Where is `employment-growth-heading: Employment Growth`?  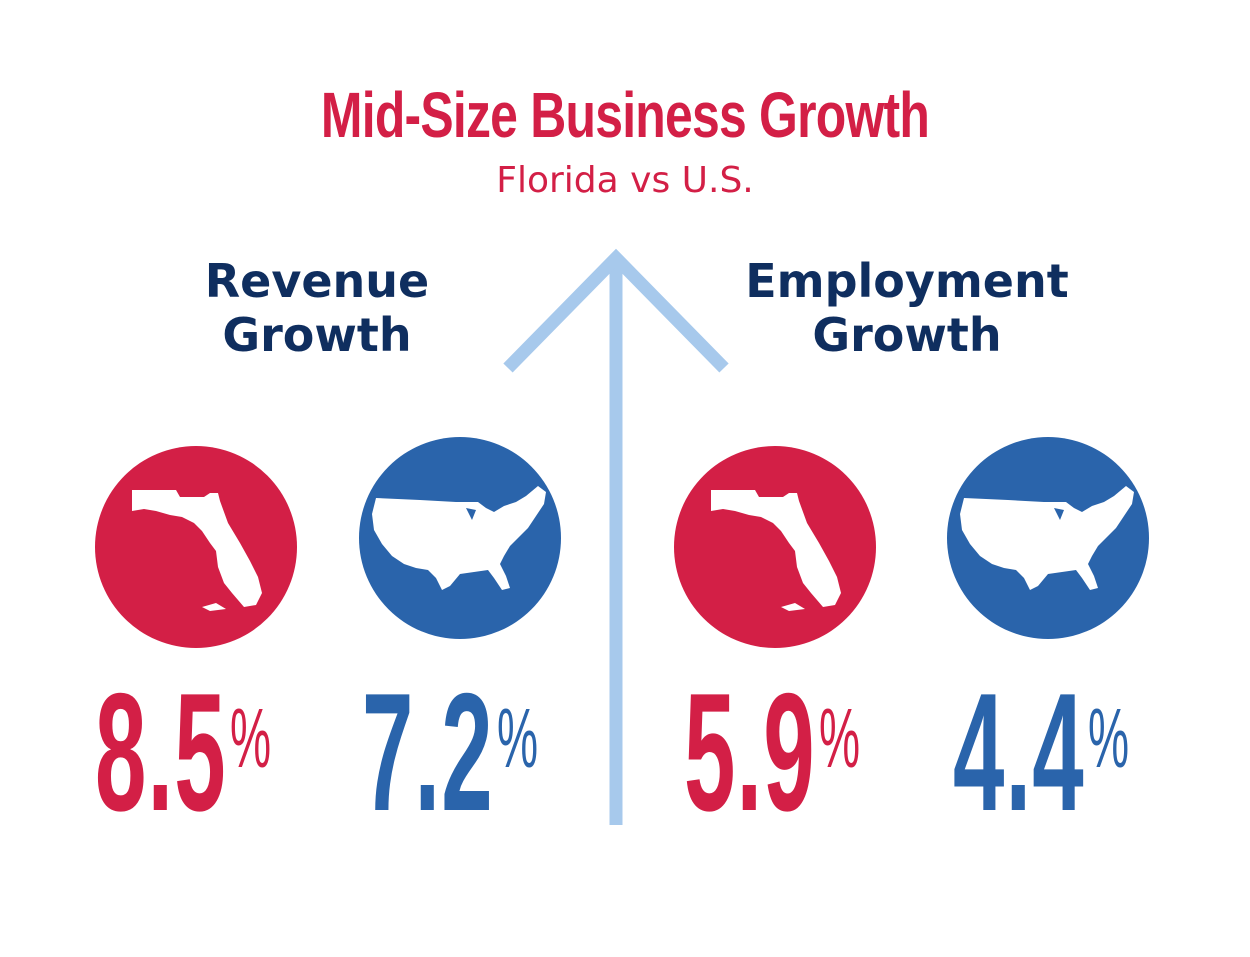 employment-growth-heading: Employment Growth is located at coordinates (907, 308).